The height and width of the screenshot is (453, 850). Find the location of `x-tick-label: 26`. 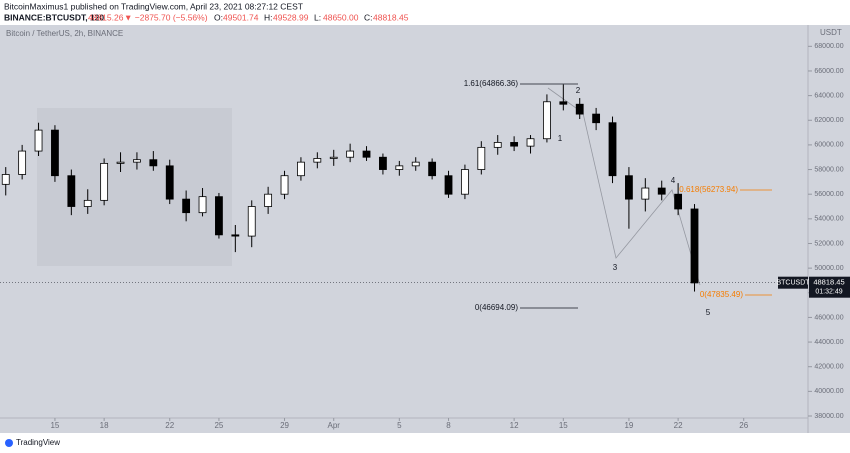

x-tick-label: 26 is located at coordinates (743, 425).